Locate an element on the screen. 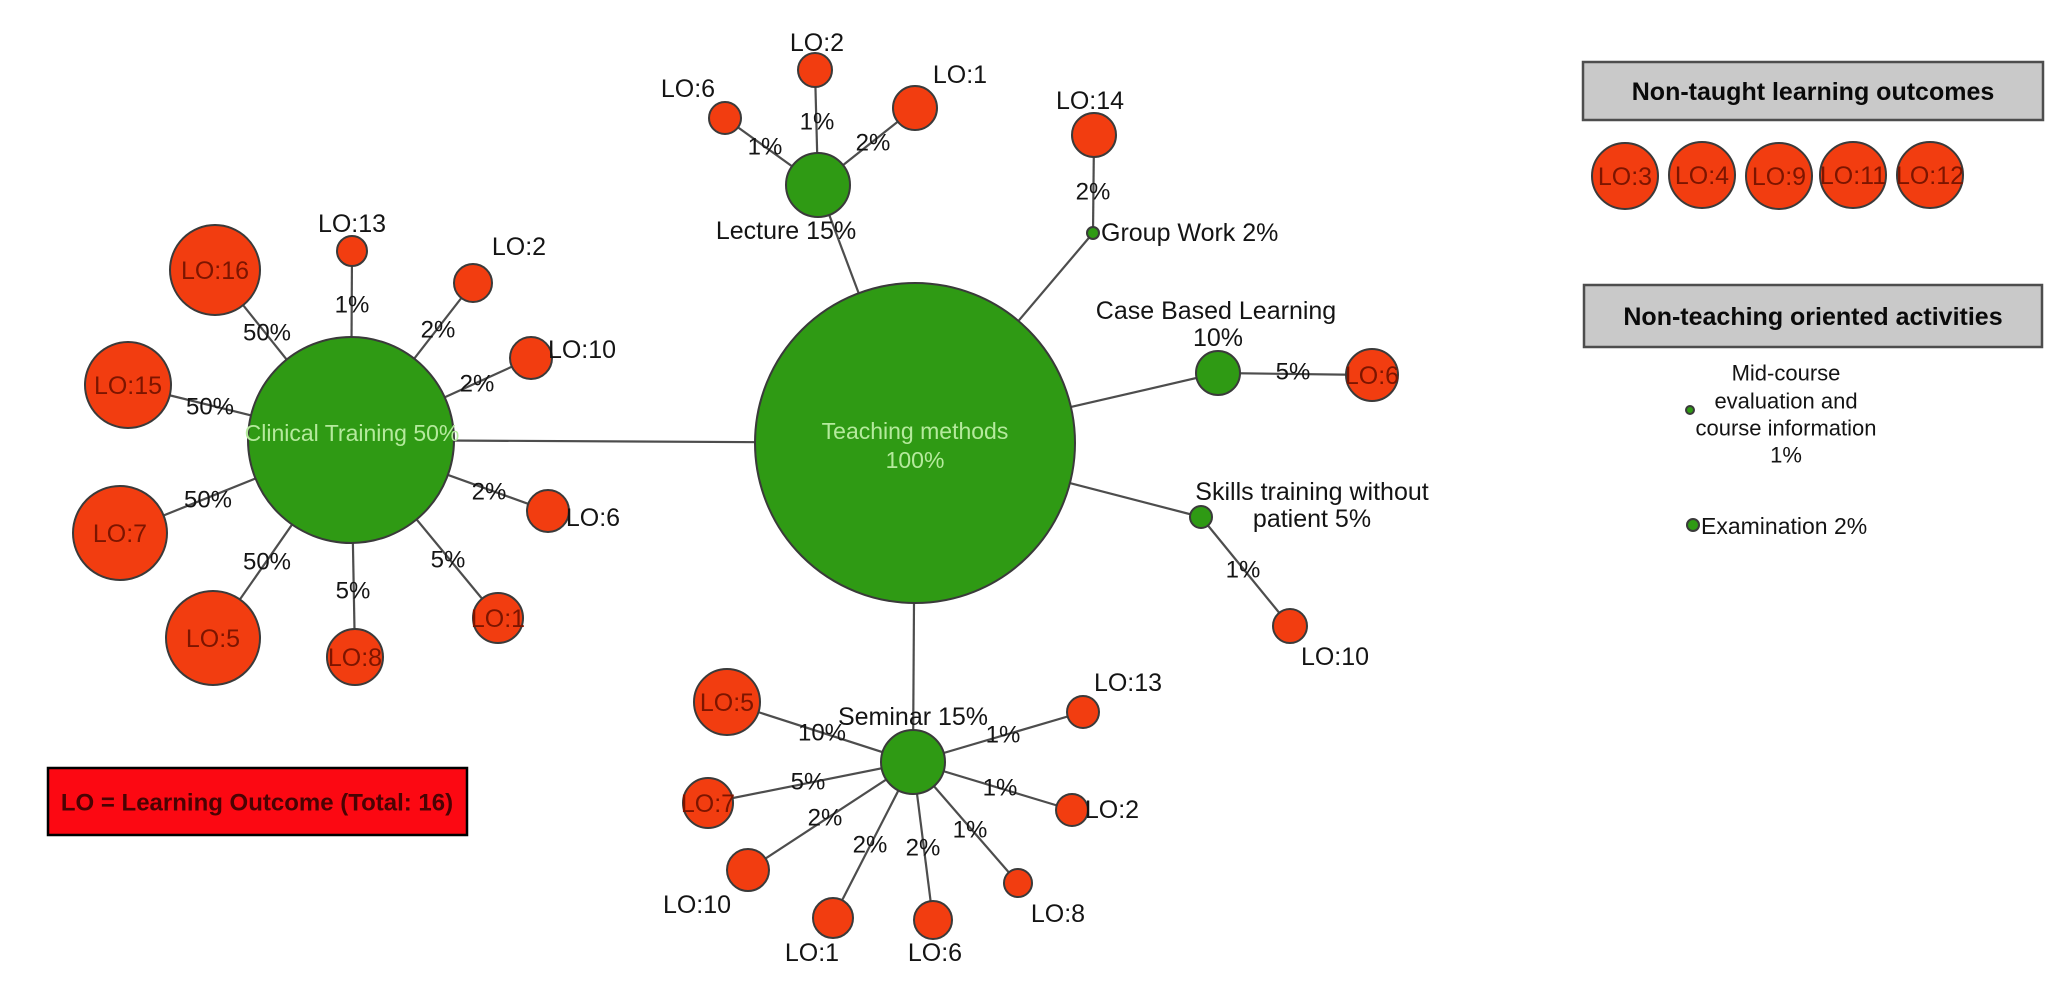  lecture-hub-label: Lecture 15% is located at coordinates (786, 231).